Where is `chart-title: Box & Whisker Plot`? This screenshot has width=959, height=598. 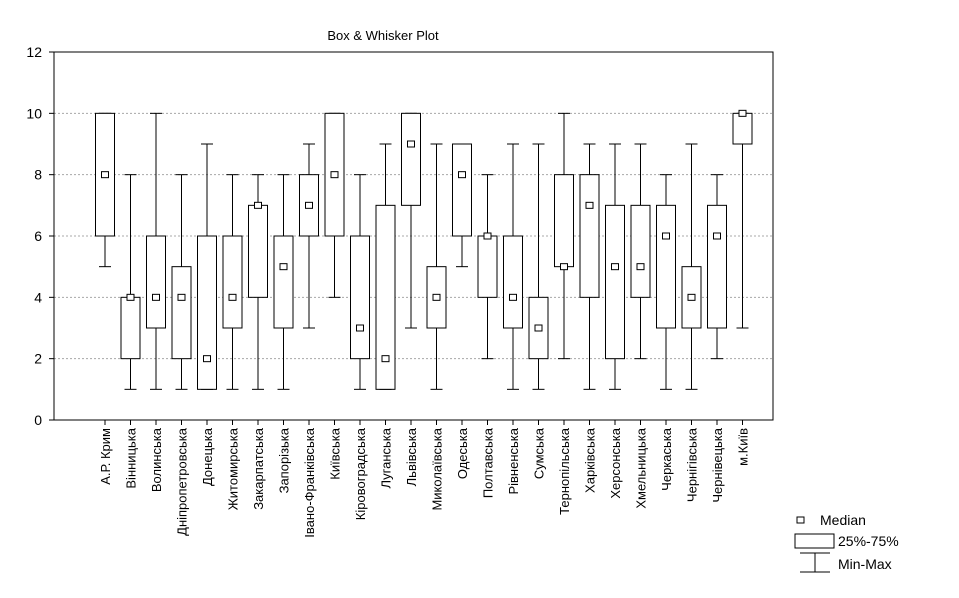
chart-title: Box & Whisker Plot is located at coordinates (383, 35).